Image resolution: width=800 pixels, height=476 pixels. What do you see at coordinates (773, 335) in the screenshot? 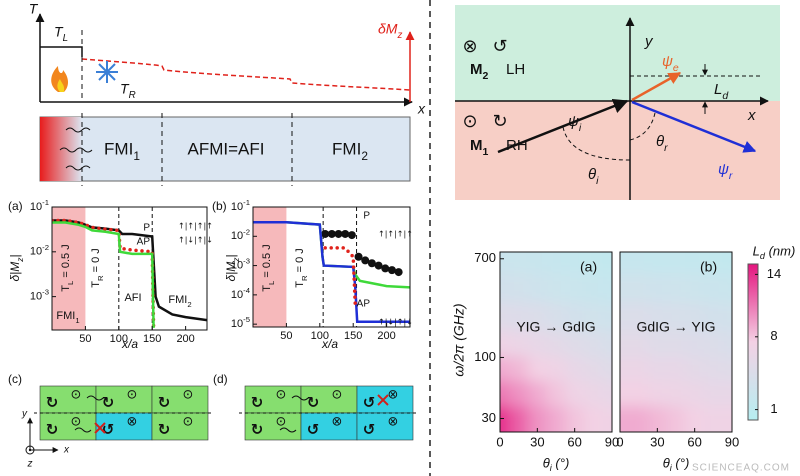
I see `colorbar-tick-label: 8` at bounding box center [773, 335].